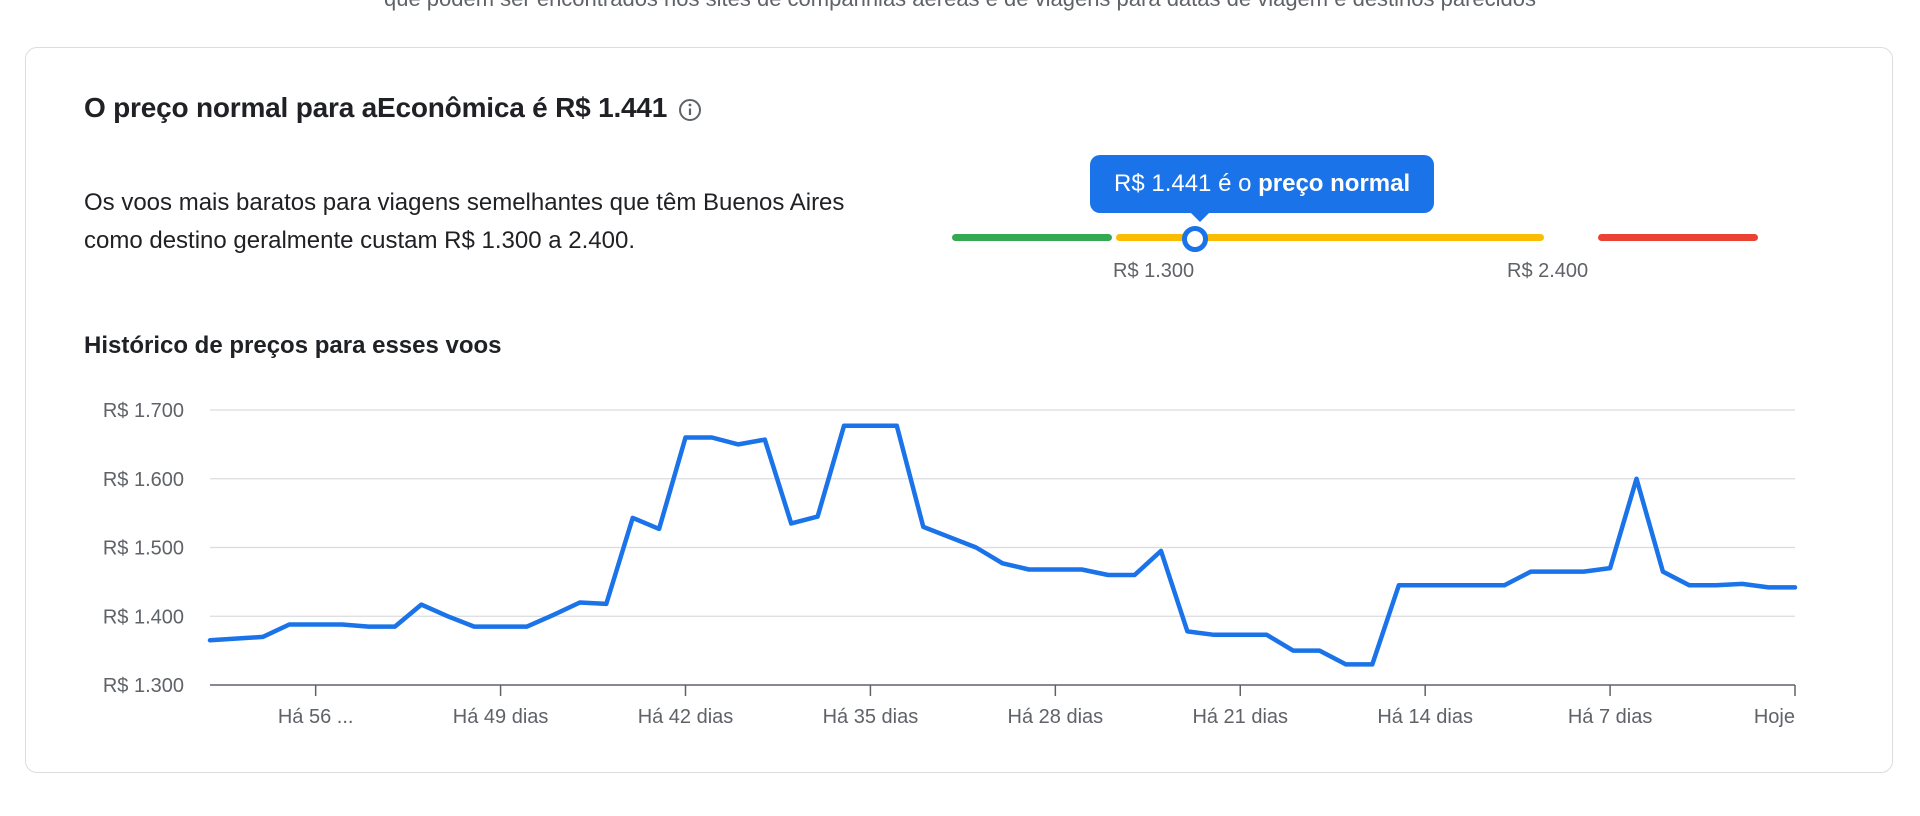  What do you see at coordinates (871, 717) in the screenshot?
I see `x-tick-label: Há 35 dias` at bounding box center [871, 717].